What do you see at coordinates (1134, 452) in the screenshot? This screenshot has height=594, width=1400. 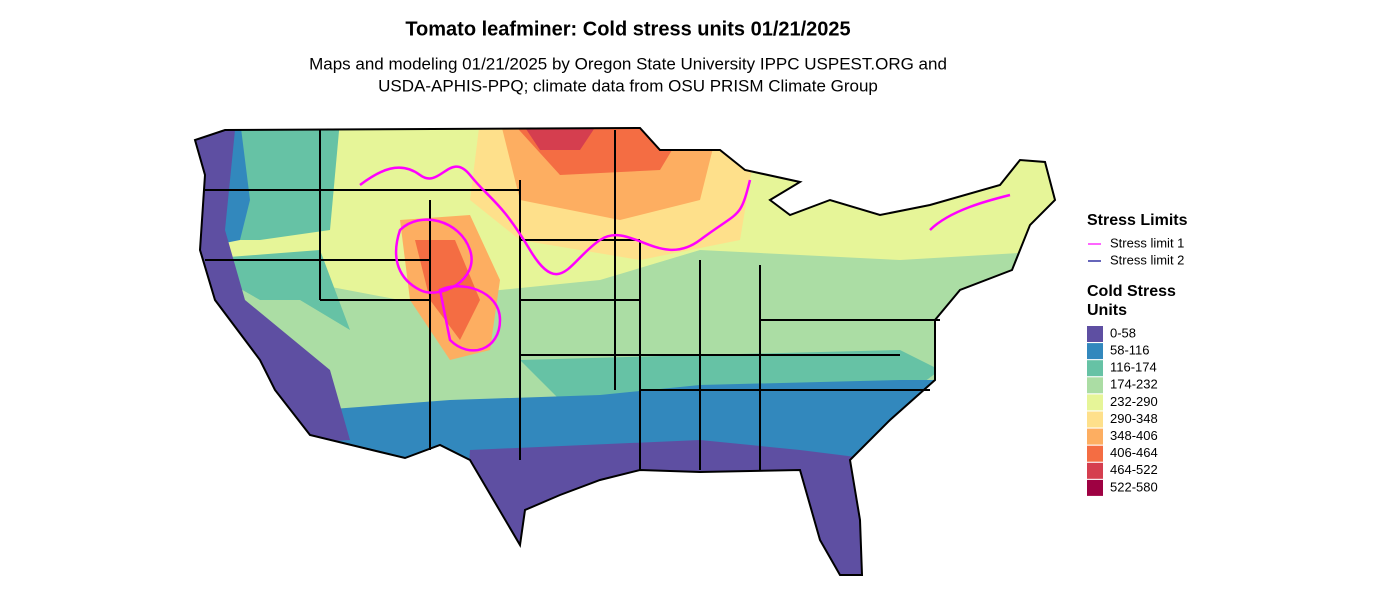 I see `legend-label: 406-464` at bounding box center [1134, 452].